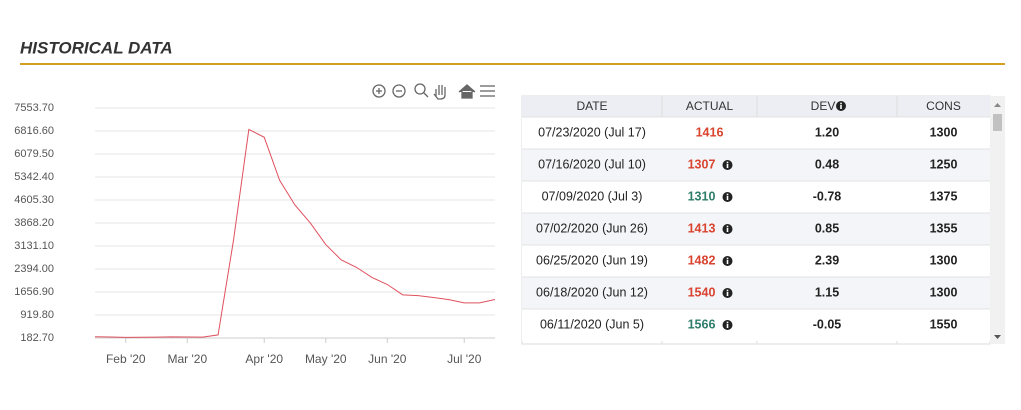  I want to click on value-cell: 1482, so click(702, 260).